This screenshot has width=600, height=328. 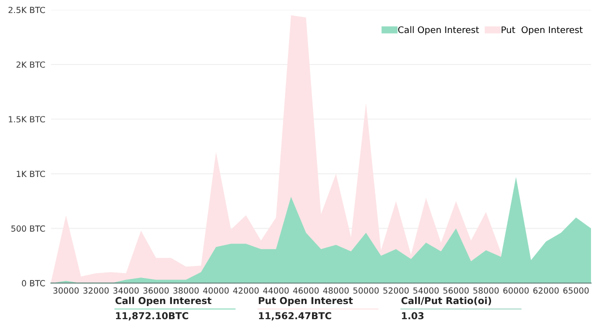 I want to click on y-tick-label: 2.5K BTC, so click(x=26, y=10).